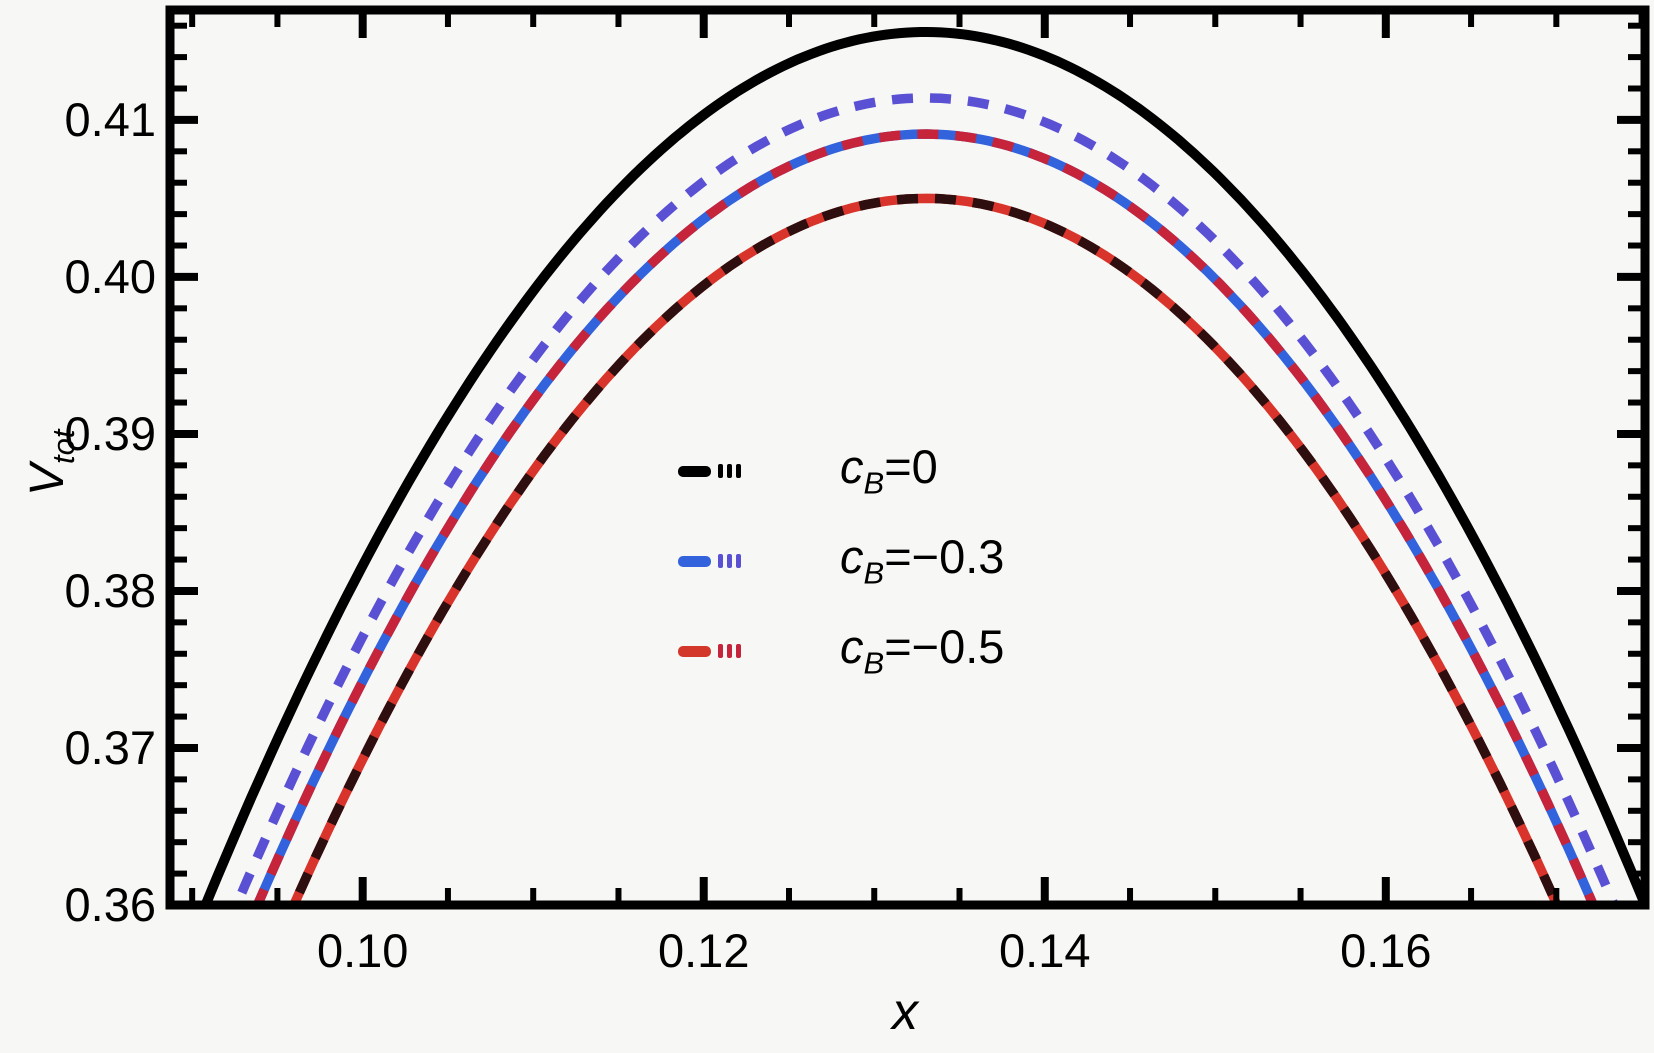 This screenshot has width=1654, height=1053. I want to click on legend-label-cb-05: cB=−0.5, so click(922, 650).